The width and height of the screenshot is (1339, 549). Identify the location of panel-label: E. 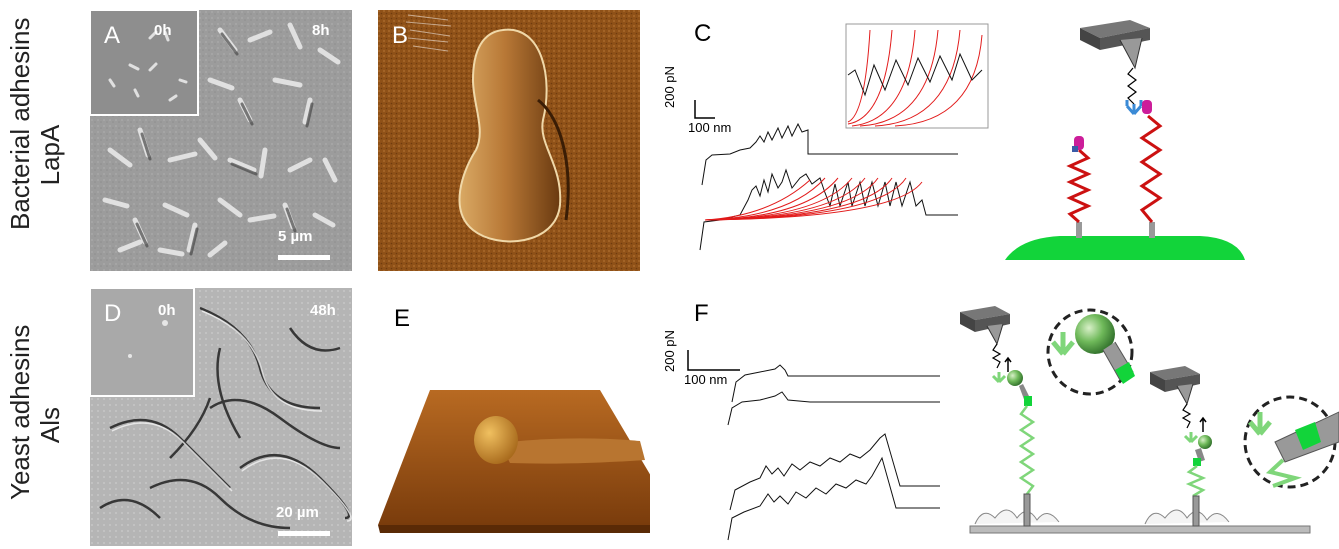
(402, 318).